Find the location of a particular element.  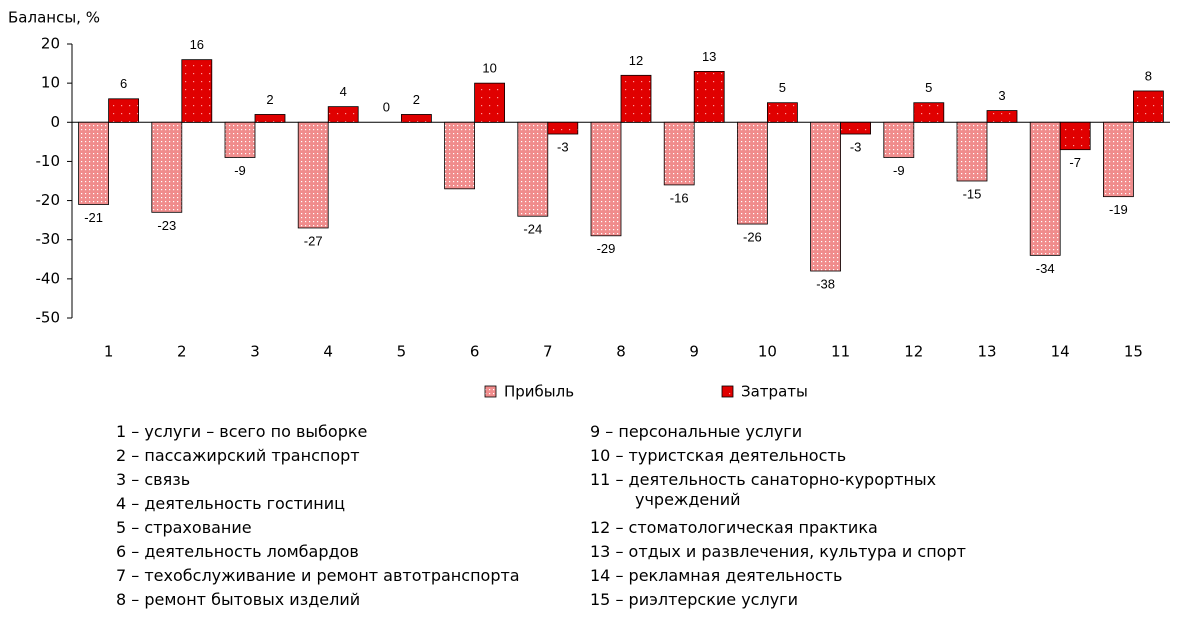

chart-title: Балансы, % is located at coordinates (54, 18).